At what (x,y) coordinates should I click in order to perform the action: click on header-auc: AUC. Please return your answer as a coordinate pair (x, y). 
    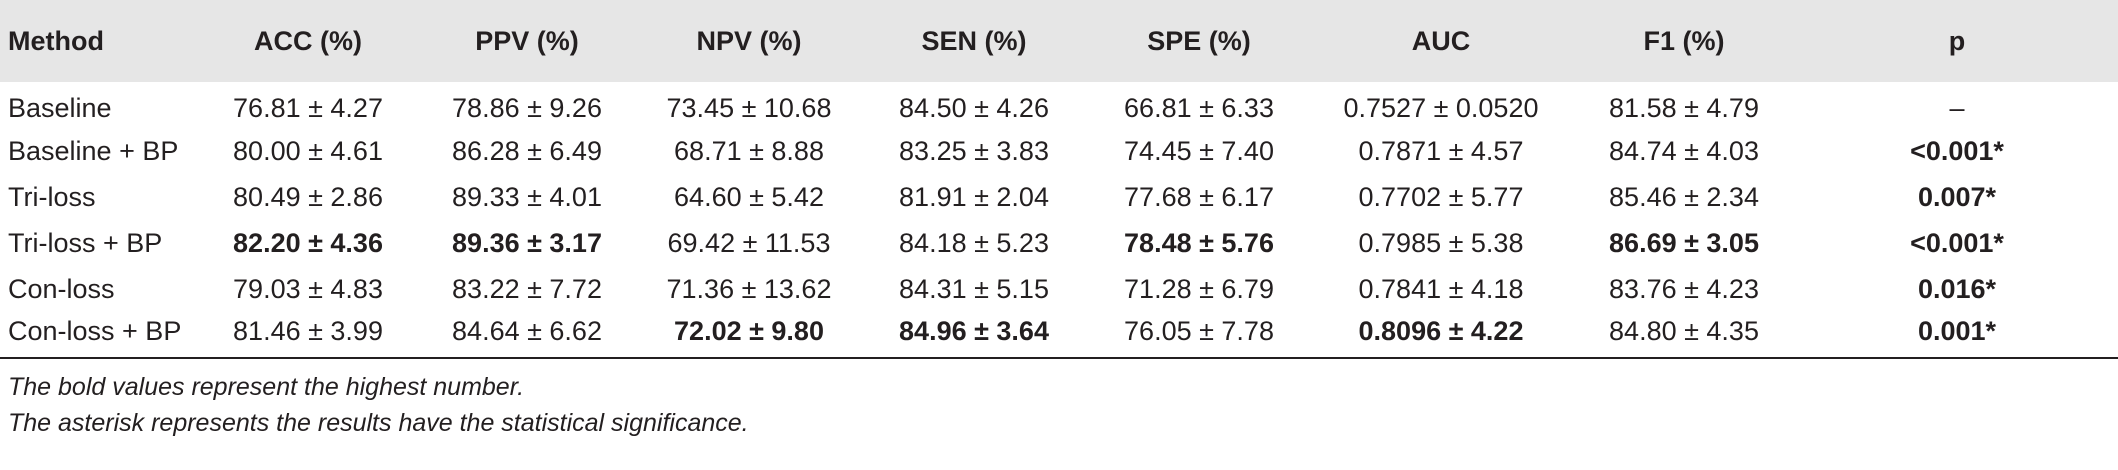
    Looking at the image, I should click on (1441, 40).